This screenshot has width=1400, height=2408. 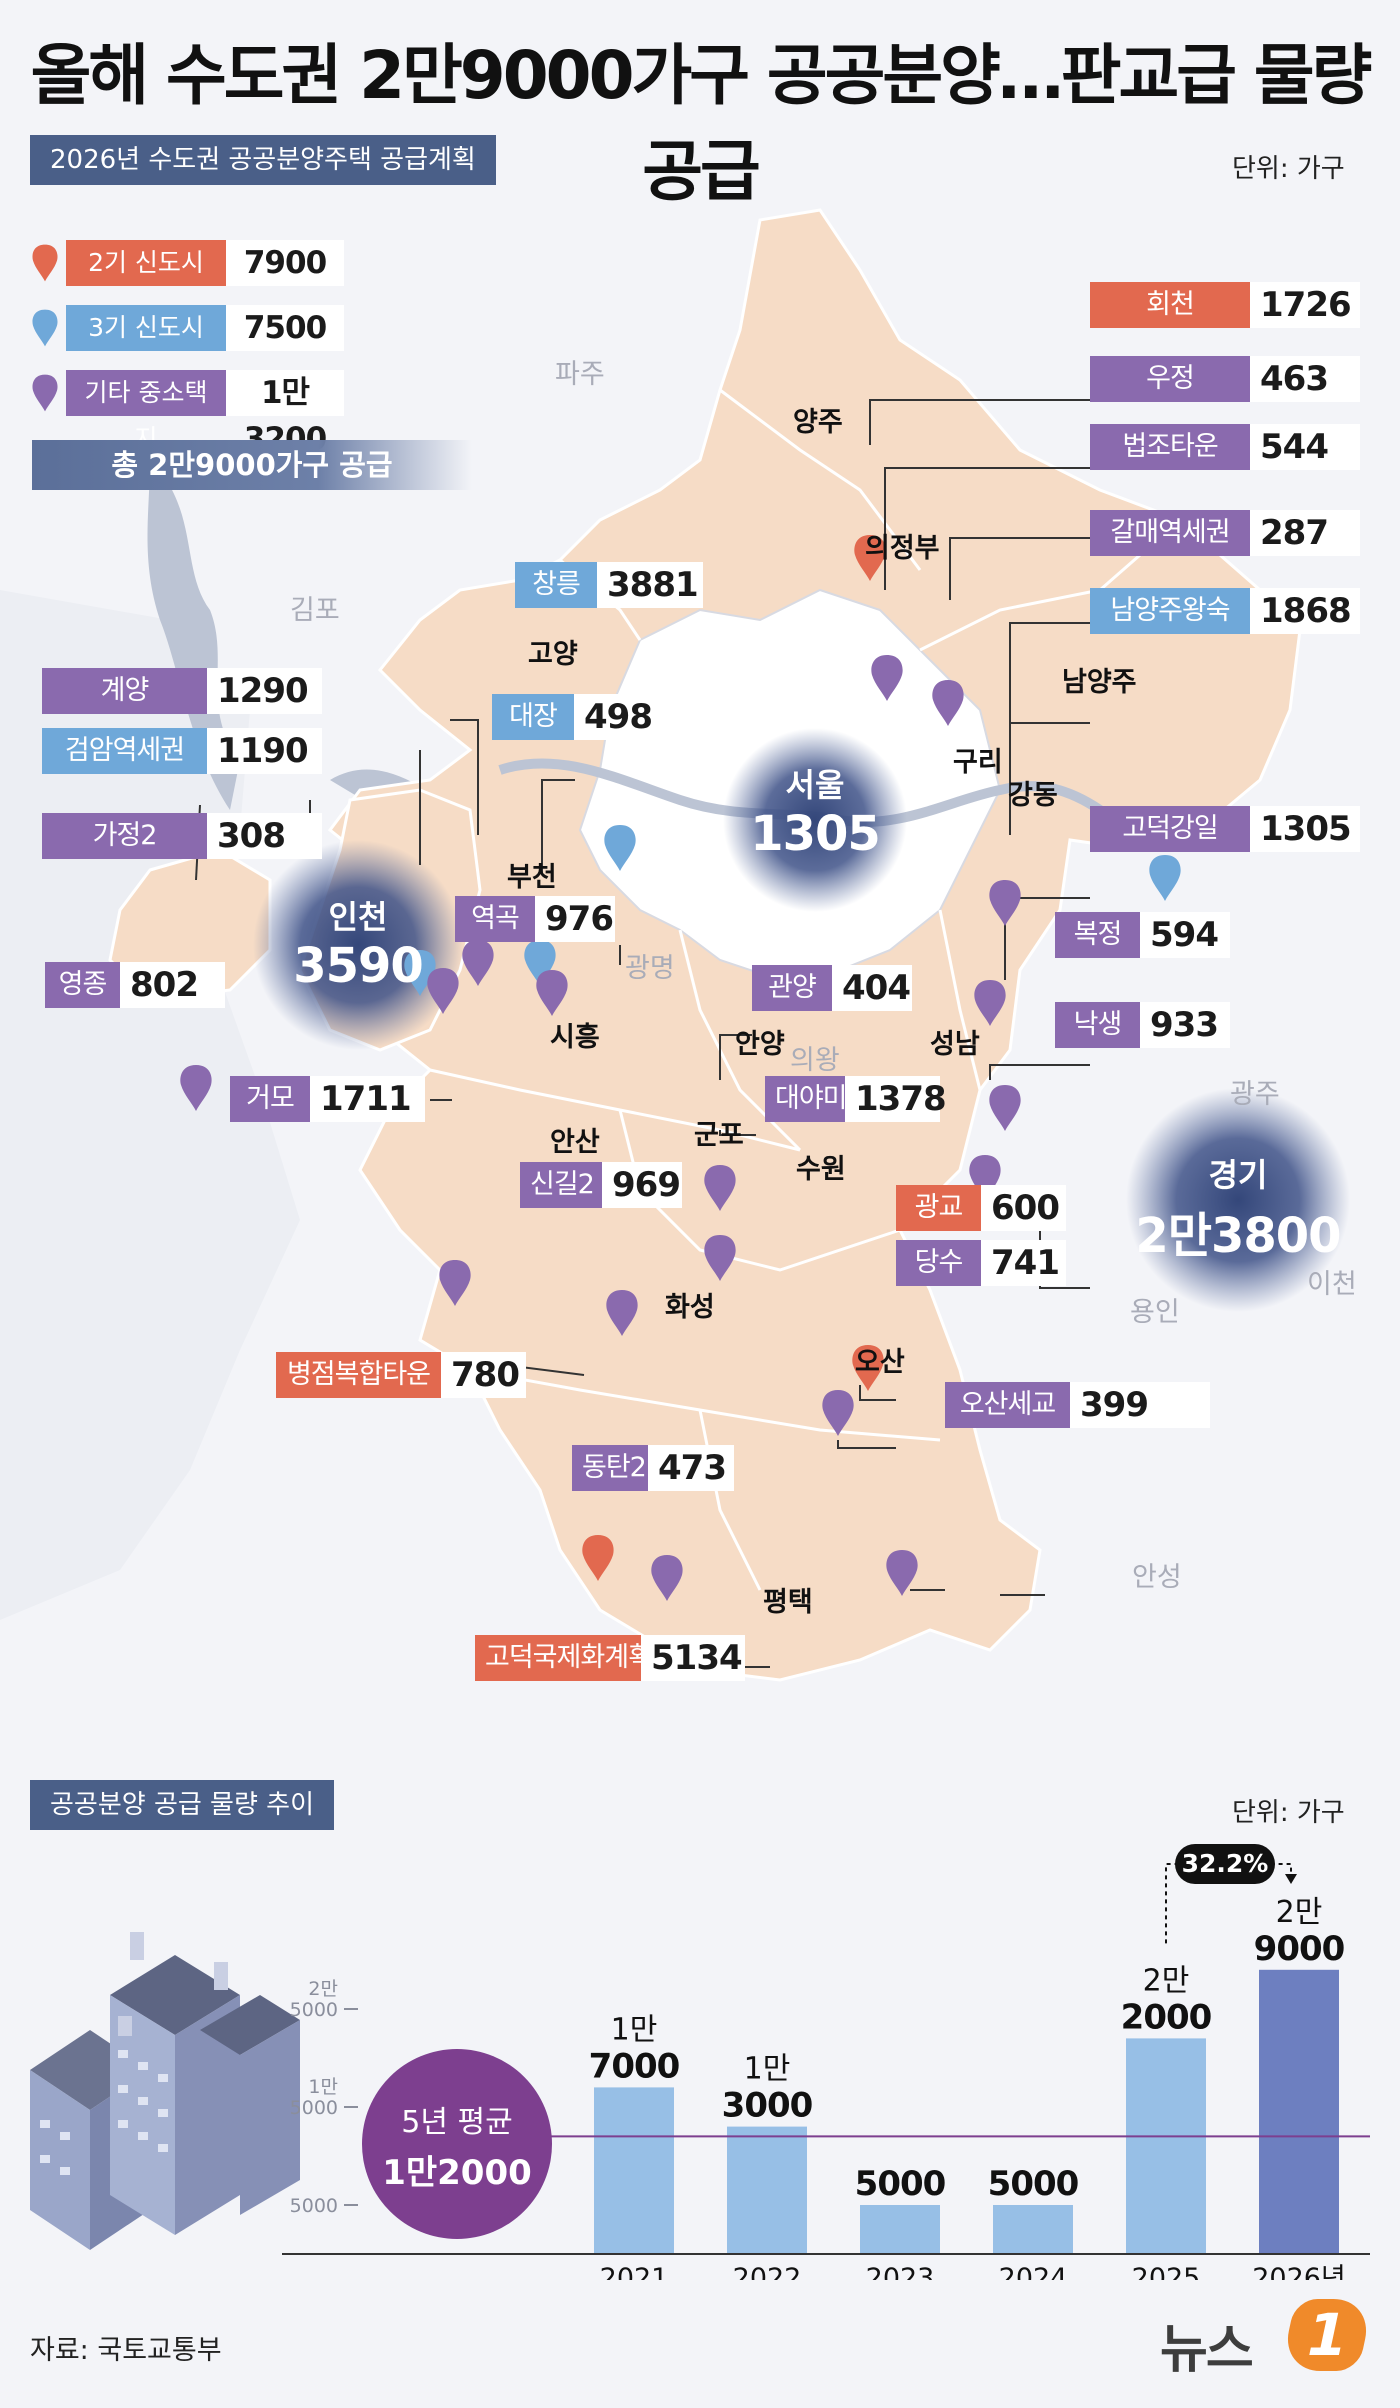 I want to click on pin-wangsuk, so click(x=1165, y=878).